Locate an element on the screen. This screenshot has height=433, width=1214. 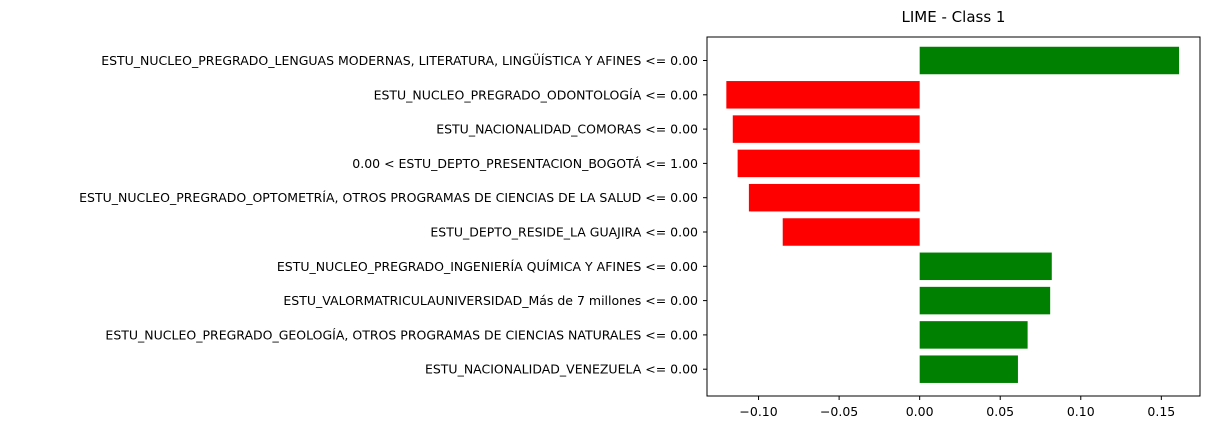
x-ticks: −0.10 −0.05 0.00 0.05 0.10 0.15 is located at coordinates (957, 407).